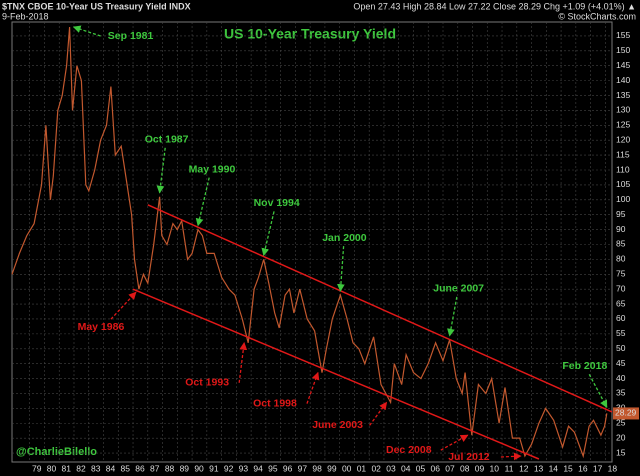 The height and width of the screenshot is (476, 640). Describe the element at coordinates (66, 468) in the screenshot. I see `x-tick-label: 81` at that location.